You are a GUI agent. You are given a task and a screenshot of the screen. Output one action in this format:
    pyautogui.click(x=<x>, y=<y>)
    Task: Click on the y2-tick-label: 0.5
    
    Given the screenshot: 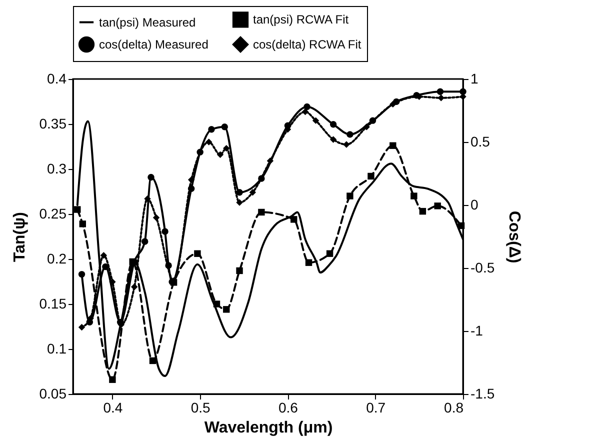 What is the action you would take?
    pyautogui.click(x=480, y=142)
    